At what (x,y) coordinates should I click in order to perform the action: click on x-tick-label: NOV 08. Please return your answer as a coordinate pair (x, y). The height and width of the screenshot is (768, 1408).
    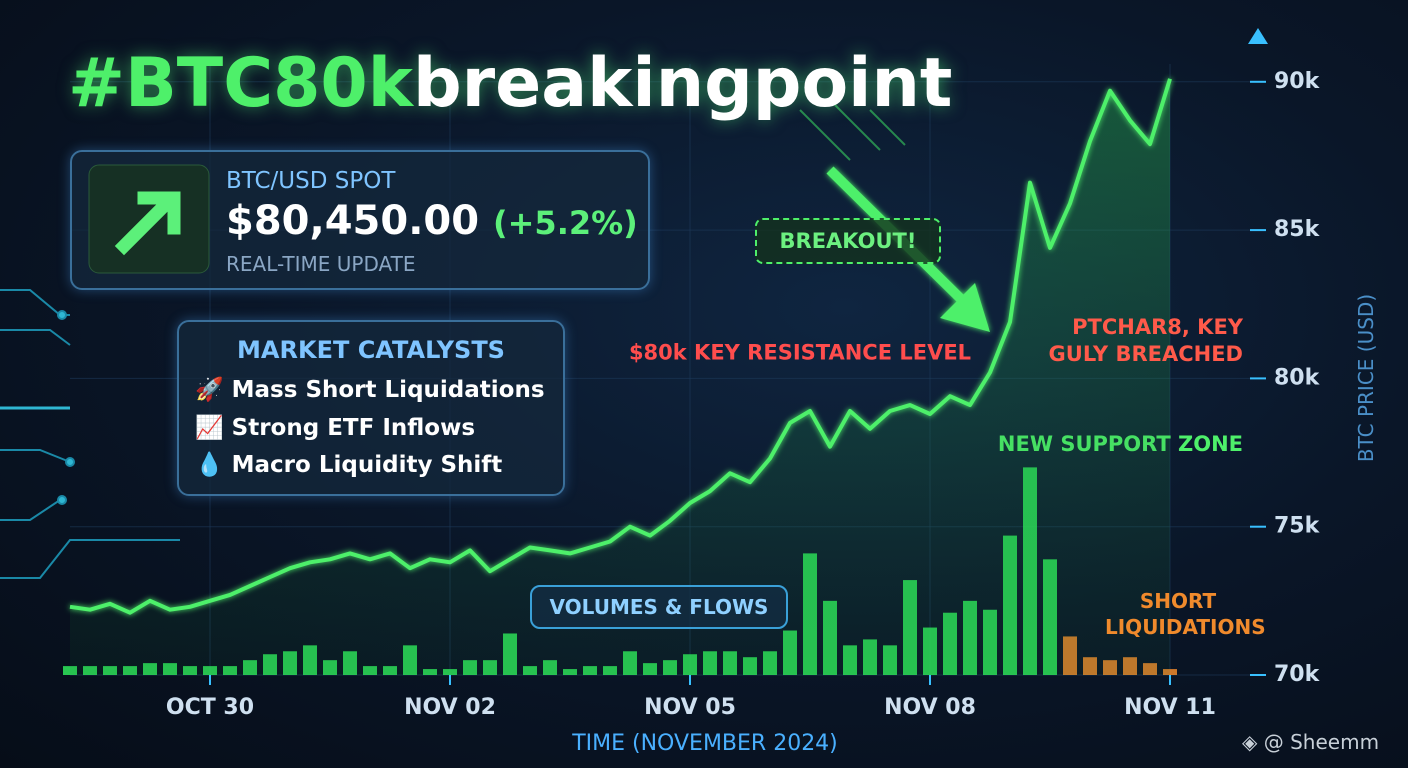
    Looking at the image, I should click on (930, 707).